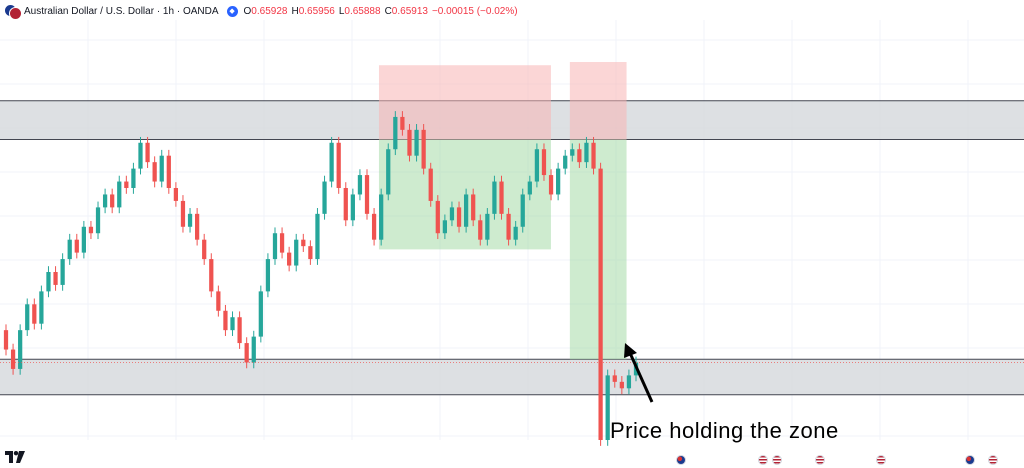 Image resolution: width=1024 pixels, height=468 pixels. What do you see at coordinates (265, 11) in the screenshot?
I see `open-value: O0.65928` at bounding box center [265, 11].